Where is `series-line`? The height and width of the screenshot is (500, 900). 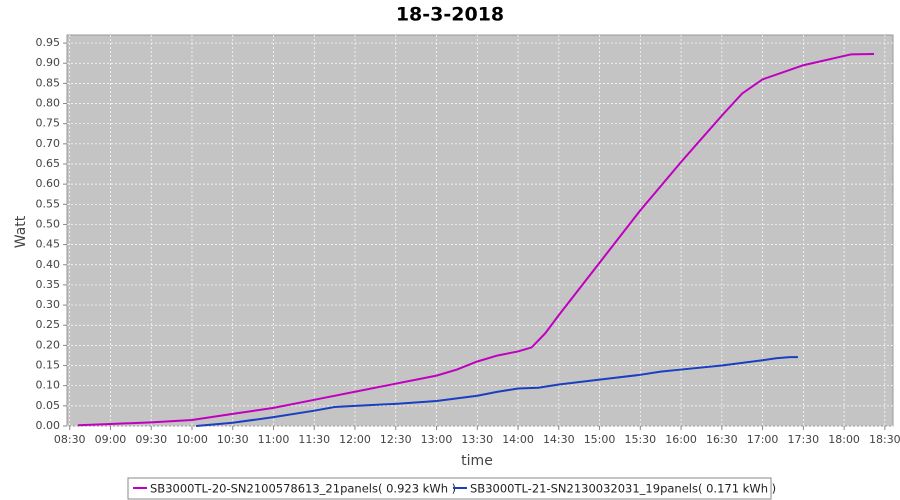
series-line is located at coordinates (496, 391).